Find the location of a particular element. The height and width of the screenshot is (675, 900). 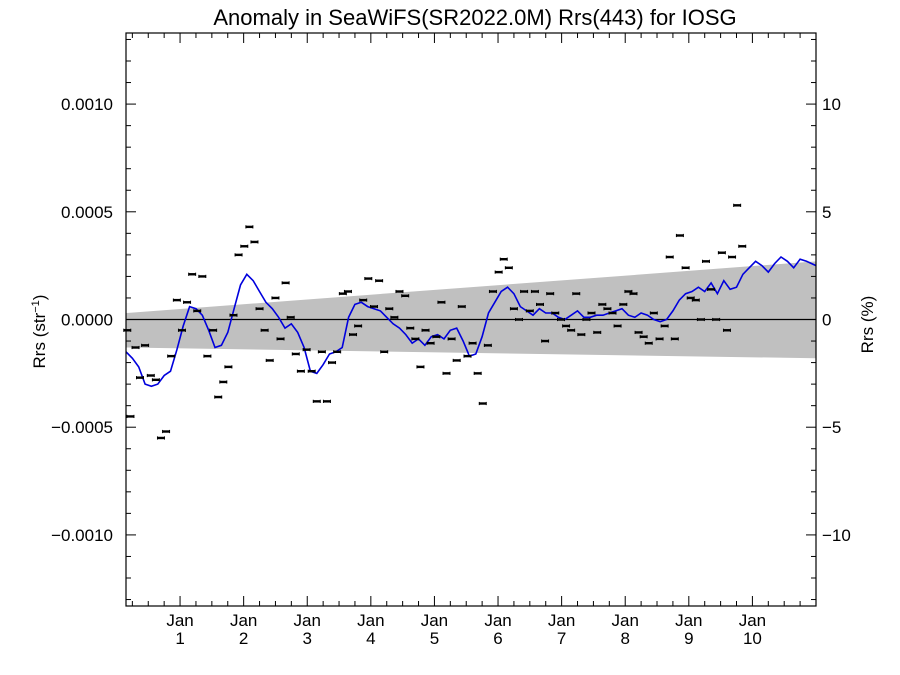

x-tick-label-year: 6 is located at coordinates (497, 638).